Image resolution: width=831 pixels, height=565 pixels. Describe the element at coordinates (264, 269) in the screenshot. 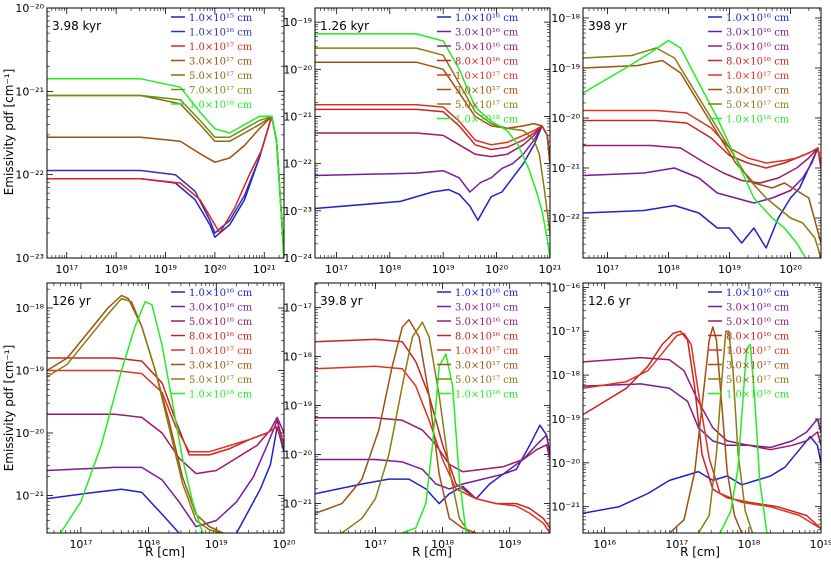

I see `x-tick-label: 10²¹` at that location.